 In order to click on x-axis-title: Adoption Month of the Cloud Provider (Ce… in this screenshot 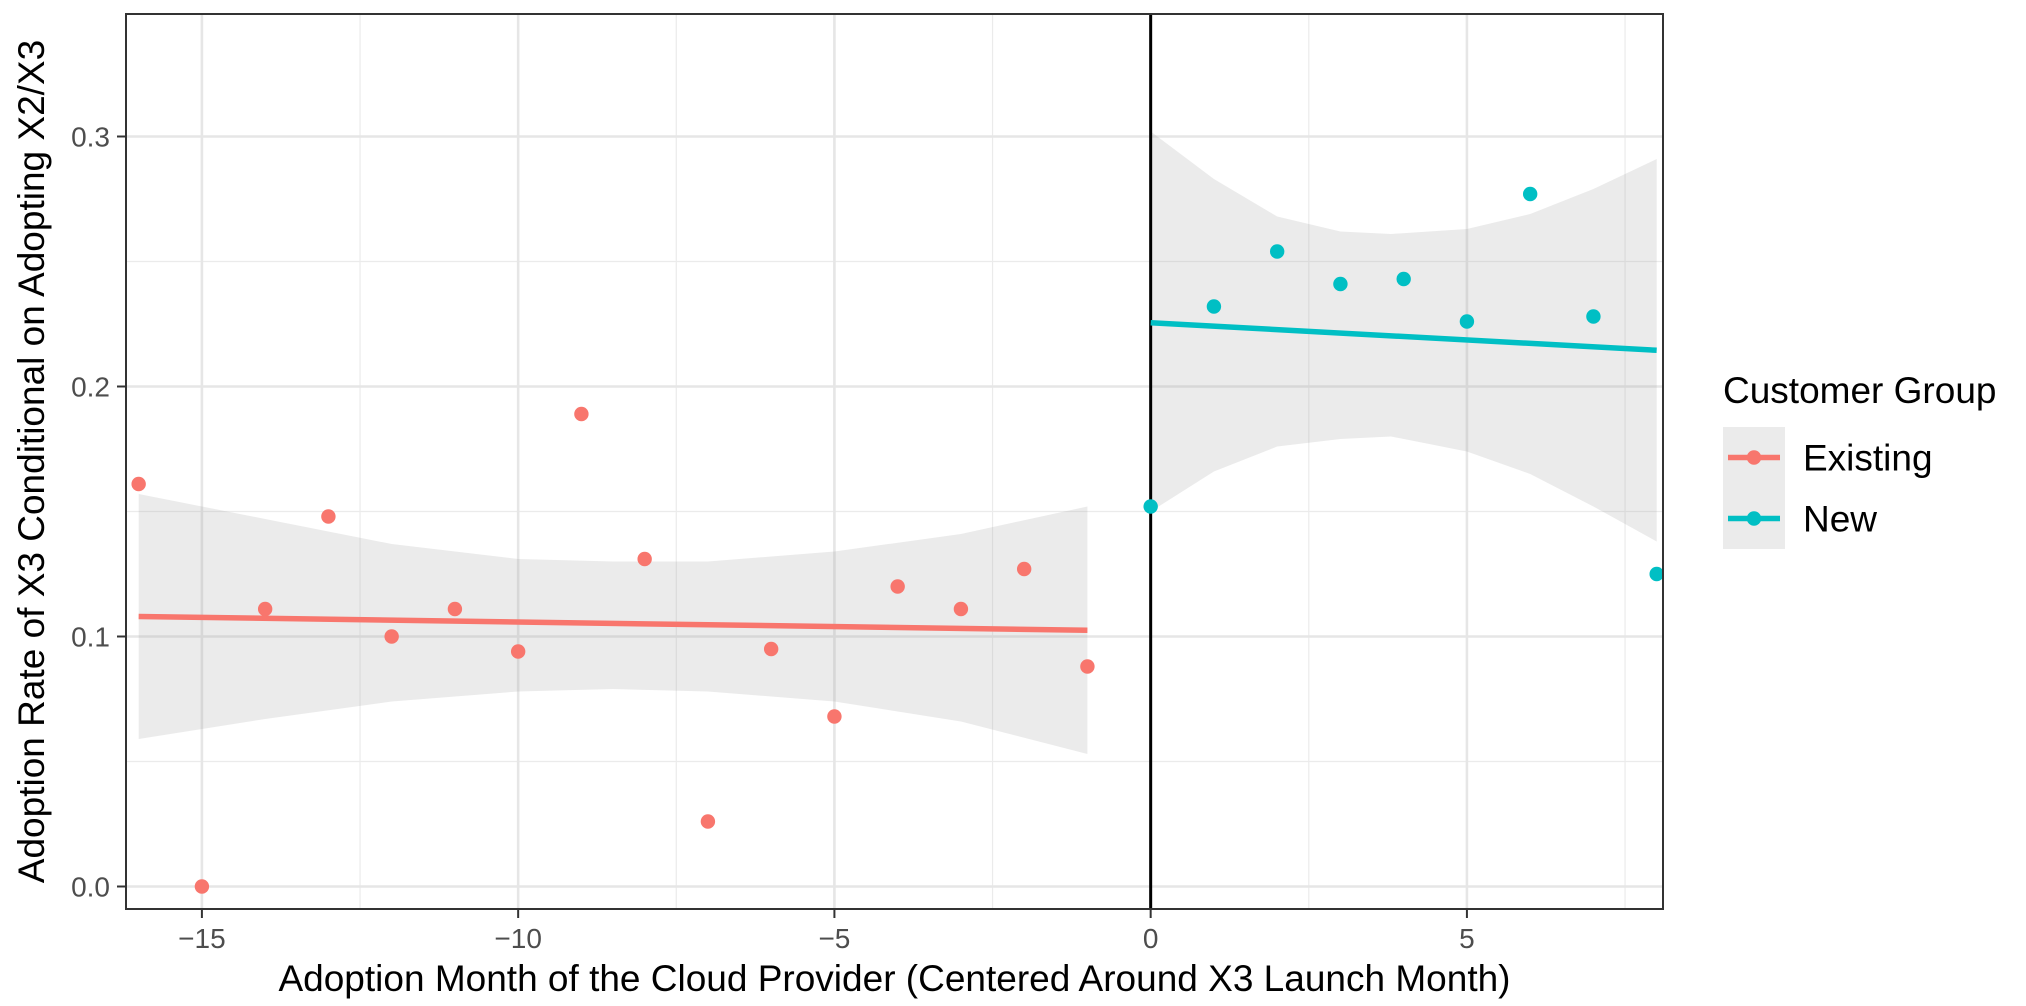, I will do `click(894, 978)`.